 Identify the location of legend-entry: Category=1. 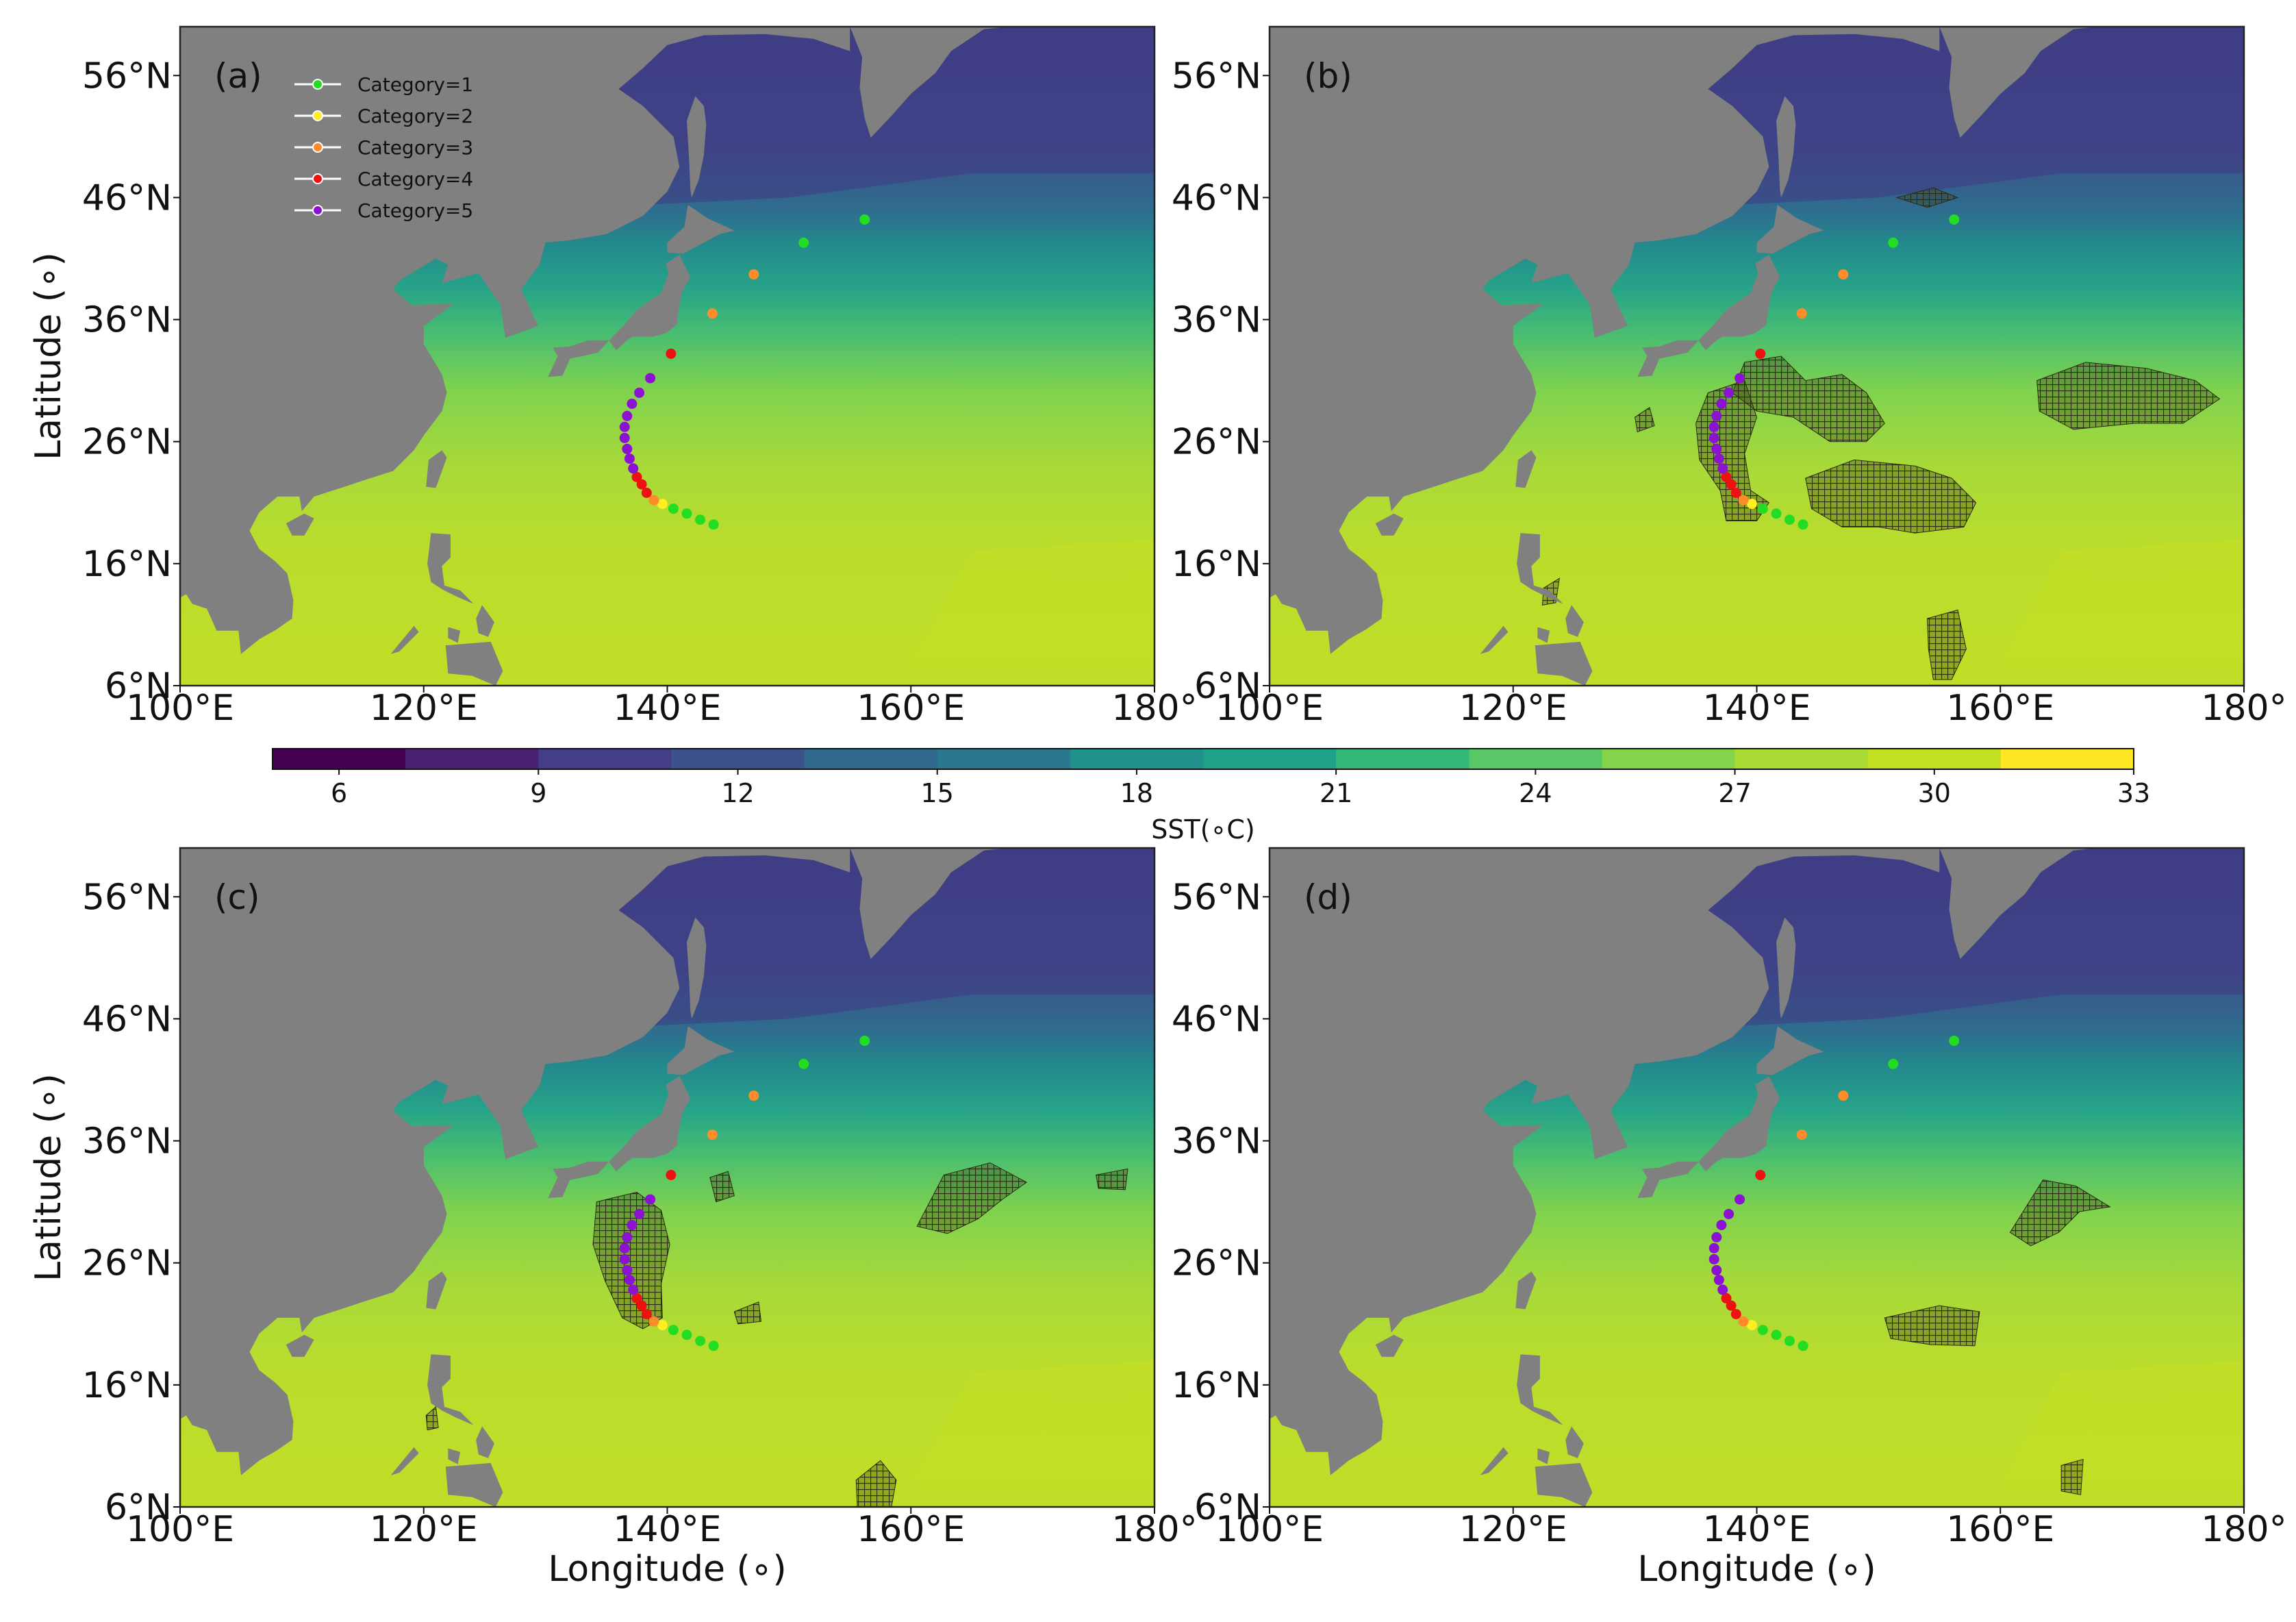
(415, 84).